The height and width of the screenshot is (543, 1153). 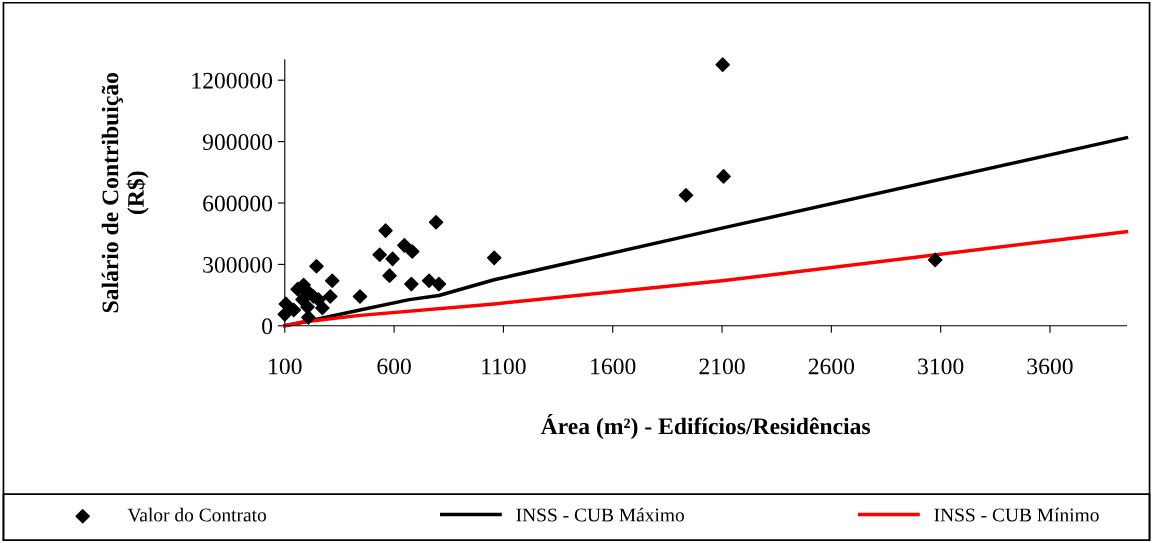 What do you see at coordinates (722, 366) in the screenshot?
I see `x-tick-label: 2100` at bounding box center [722, 366].